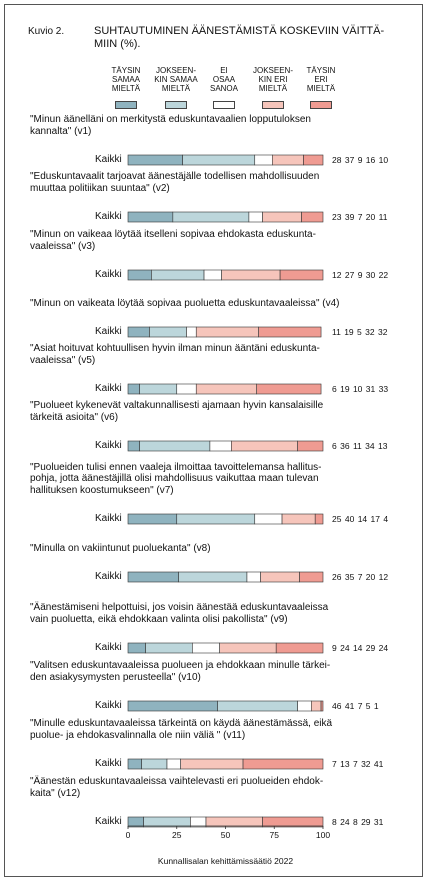 The height and width of the screenshot is (881, 428). What do you see at coordinates (368, 706) in the screenshot?
I see `data-label: 5` at bounding box center [368, 706].